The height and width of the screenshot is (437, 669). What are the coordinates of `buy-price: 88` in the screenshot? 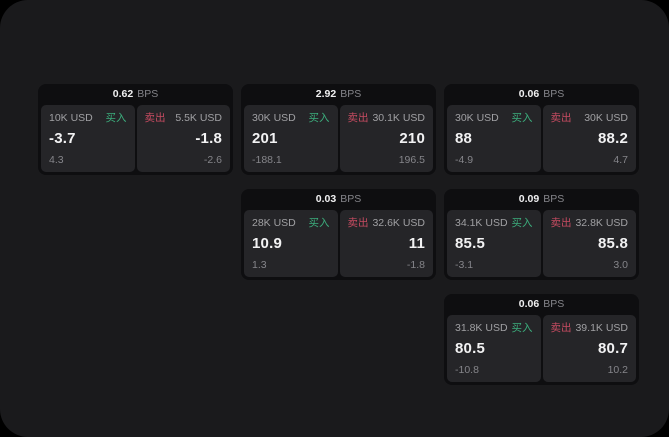 It's located at (464, 138).